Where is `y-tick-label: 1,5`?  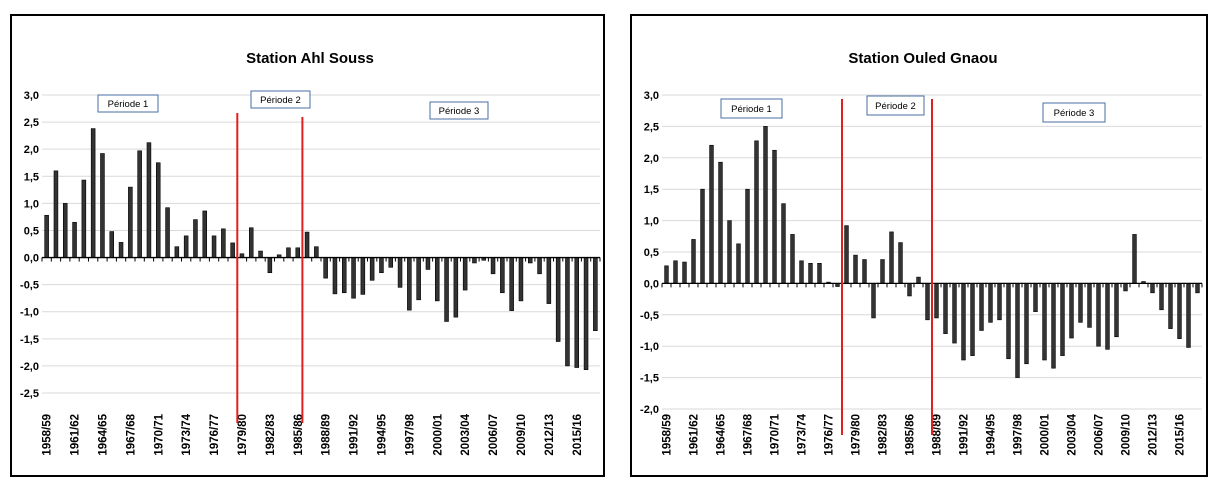
y-tick-label: 1,5 is located at coordinates (651, 190).